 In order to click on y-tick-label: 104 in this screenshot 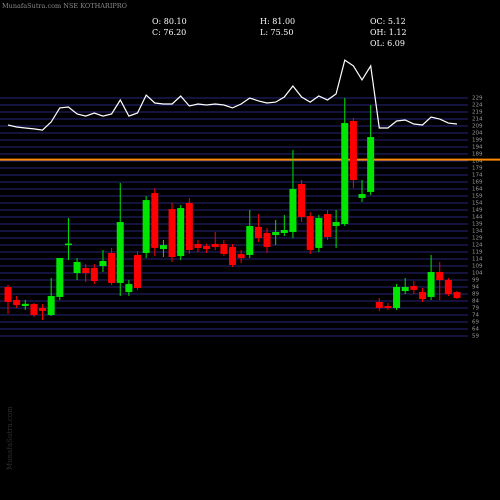, I will do `click(477, 274)`.